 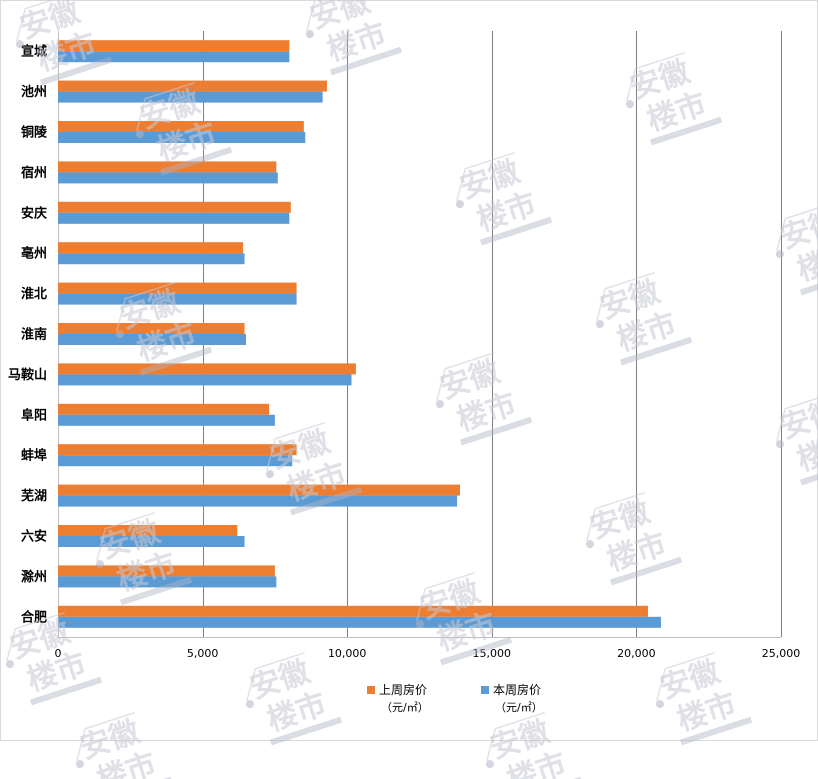 What do you see at coordinates (403, 689) in the screenshot?
I see `legend-label: 上周房价` at bounding box center [403, 689].